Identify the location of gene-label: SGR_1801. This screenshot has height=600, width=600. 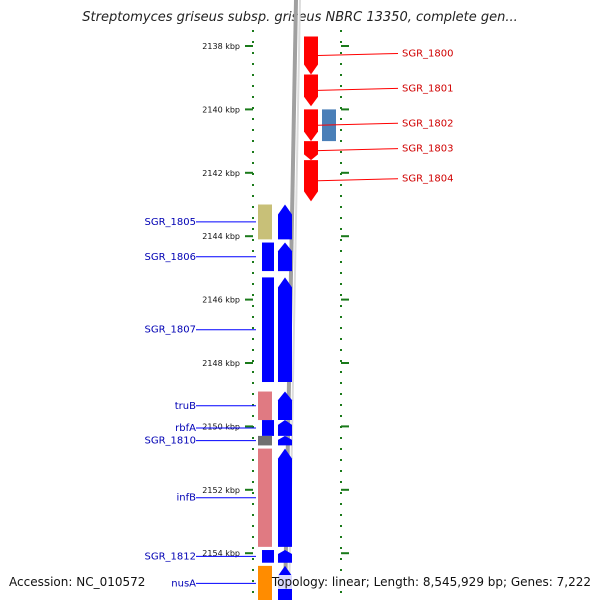
(428, 88).